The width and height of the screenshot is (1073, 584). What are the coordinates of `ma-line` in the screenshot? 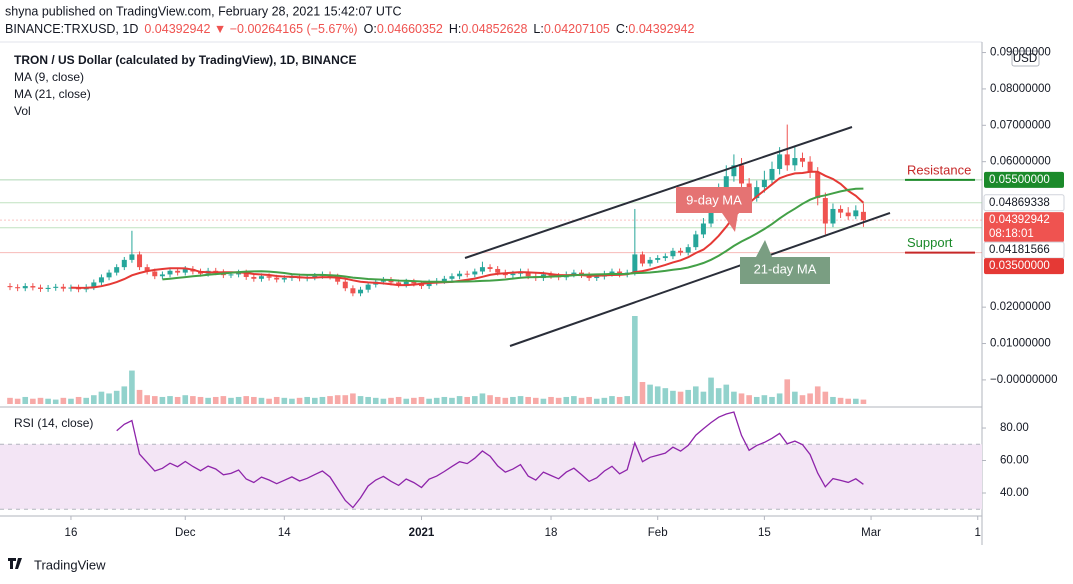 It's located at (513, 235).